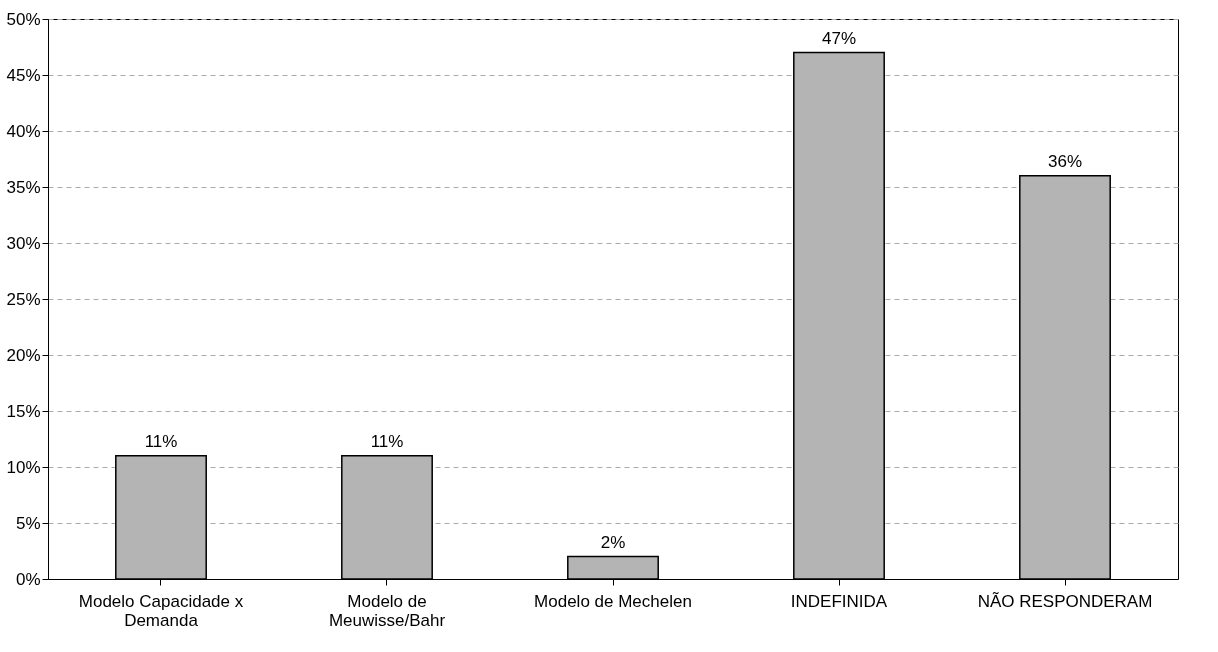 The width and height of the screenshot is (1218, 652). What do you see at coordinates (1065, 601) in the screenshot?
I see `x-tick-label: NÃO RESPONDERAM` at bounding box center [1065, 601].